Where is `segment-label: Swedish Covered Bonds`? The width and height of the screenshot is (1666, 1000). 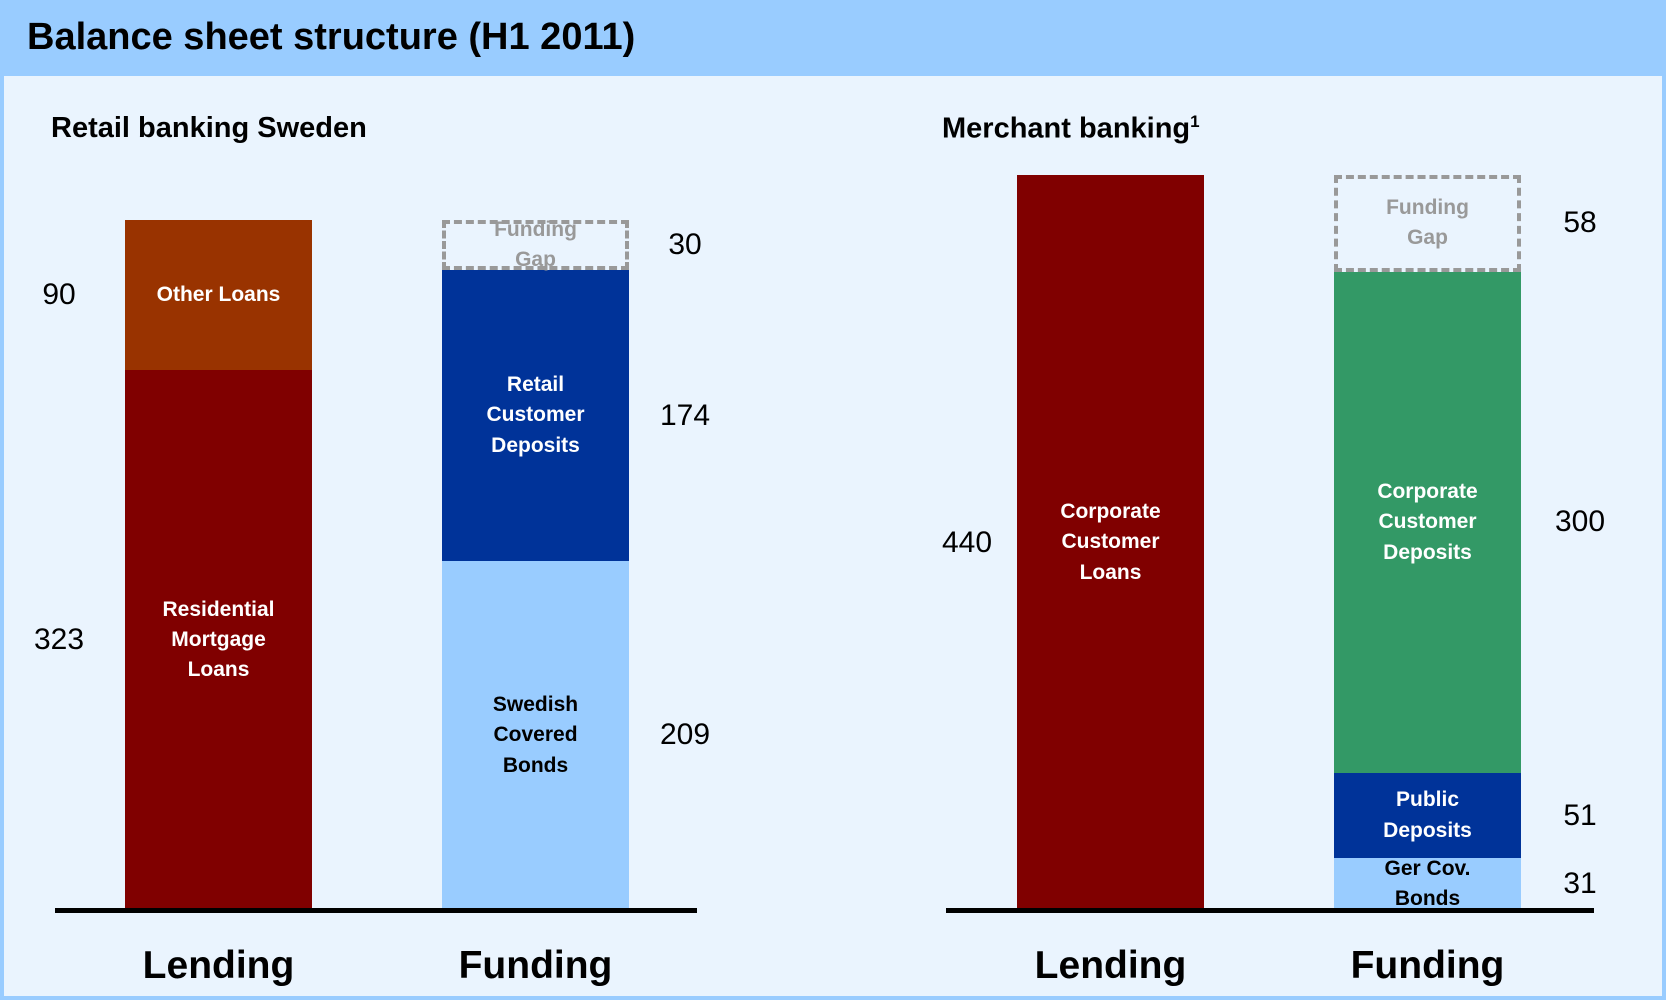 segment-label: Swedish Covered Bonds is located at coordinates (535, 734).